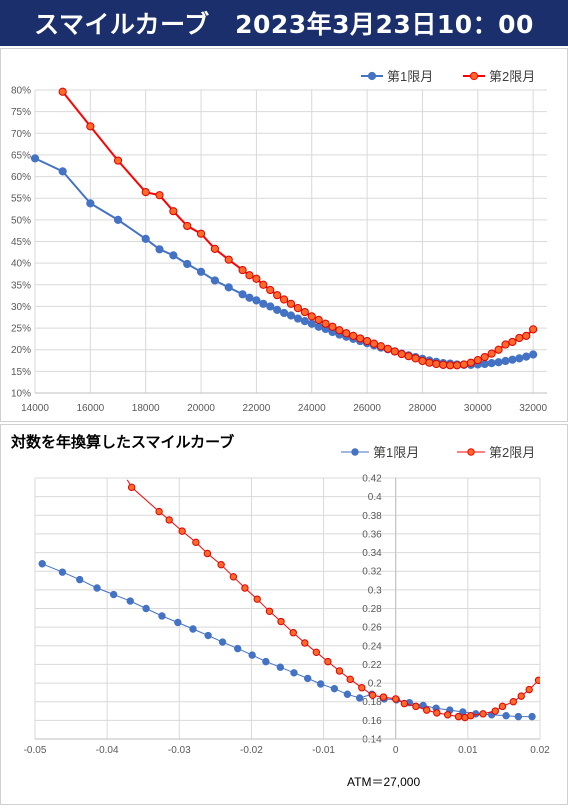  I want to click on page-title: スマイルカーブ 2023年3月23日10：00, so click(284, 23).